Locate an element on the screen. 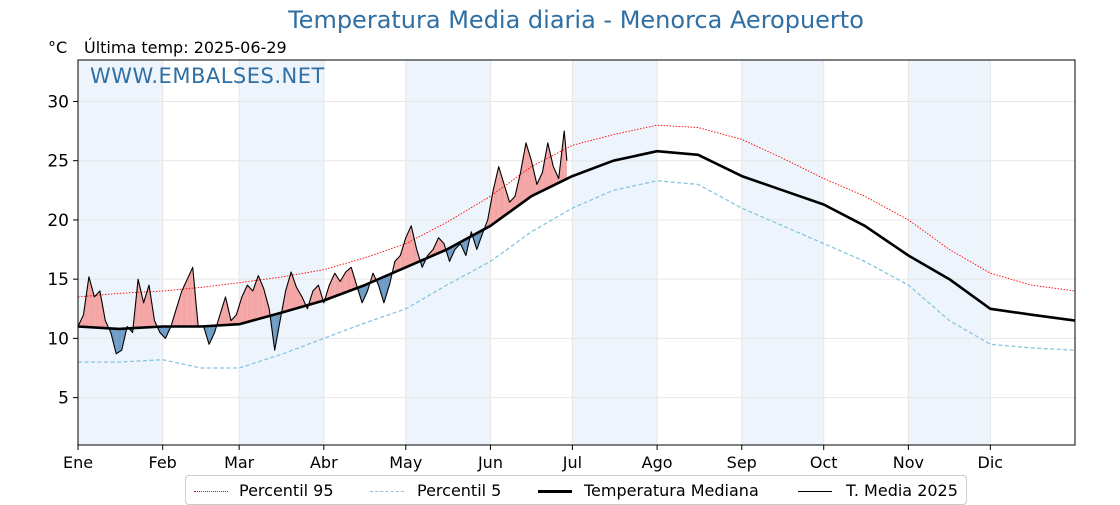 Image resolution: width=1120 pixels, height=505 pixels. y-tick-label: 20 is located at coordinates (58, 221).